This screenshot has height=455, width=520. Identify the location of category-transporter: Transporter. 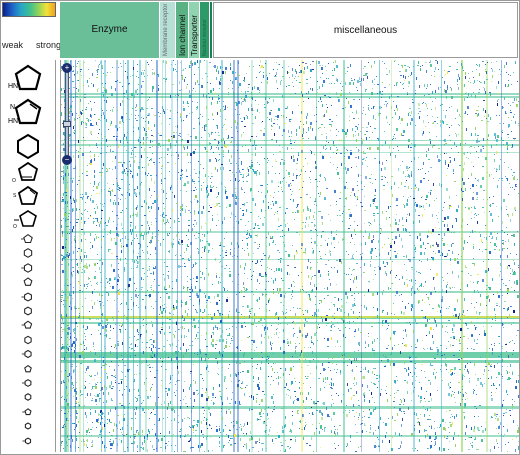
(194, 30).